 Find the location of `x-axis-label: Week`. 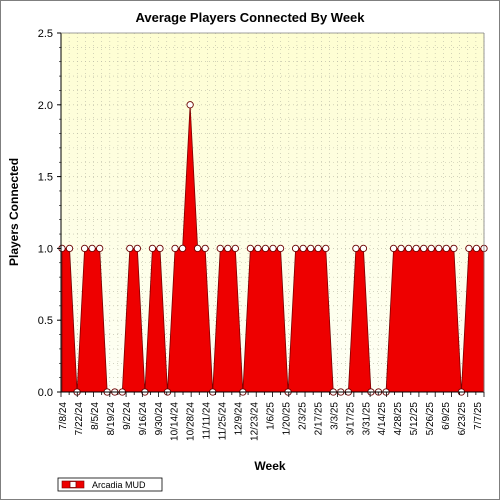

x-axis-label: Week is located at coordinates (269, 466).